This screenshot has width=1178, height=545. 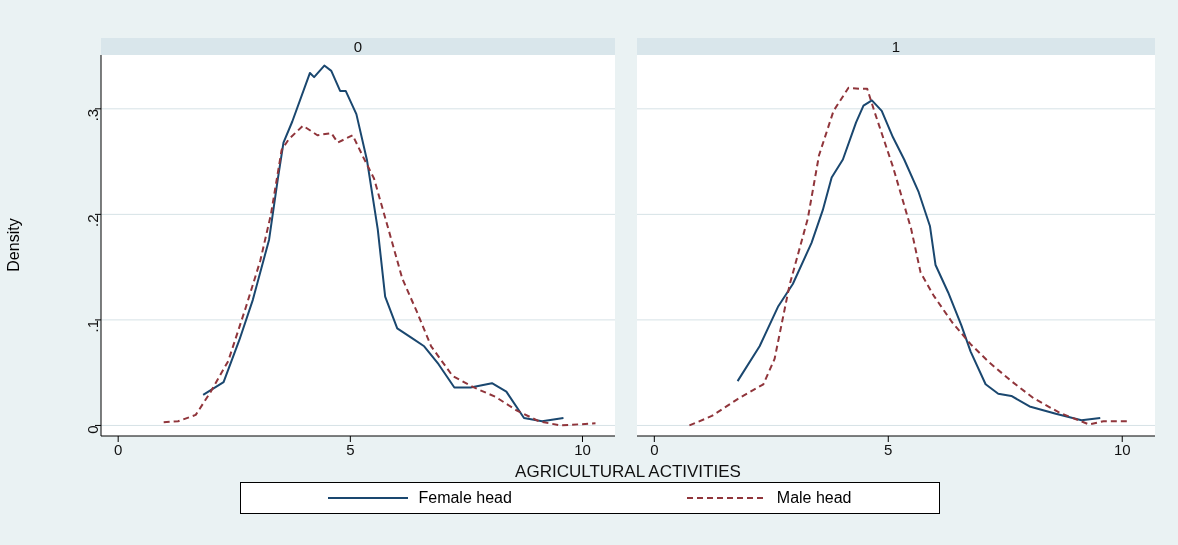 What do you see at coordinates (465, 498) in the screenshot?
I see `legend-label: Female head` at bounding box center [465, 498].